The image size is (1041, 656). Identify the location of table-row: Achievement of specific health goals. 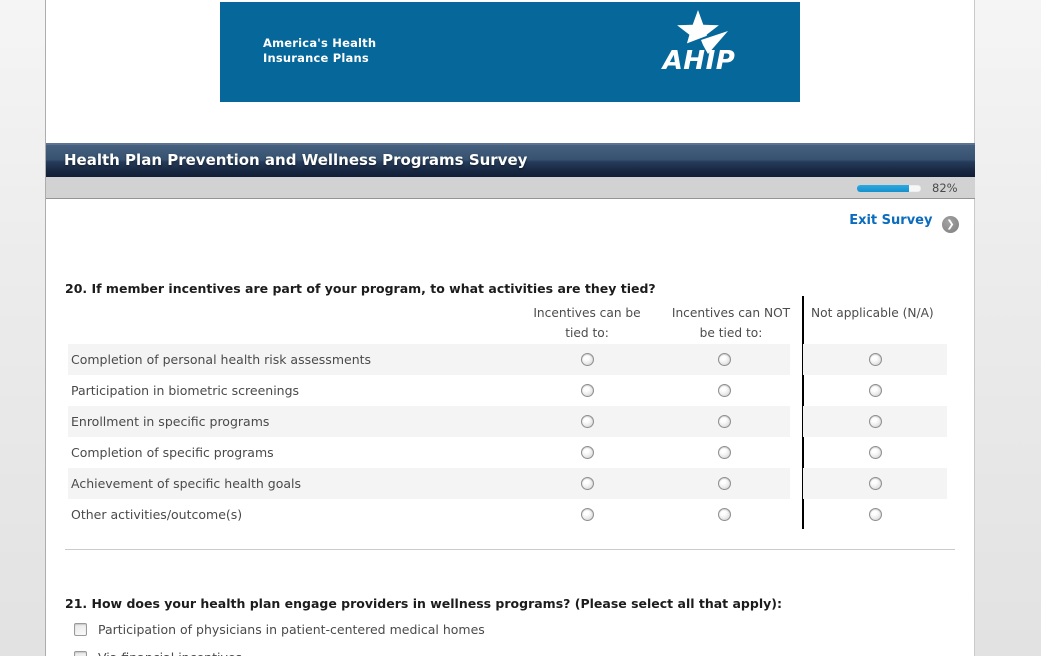
(507, 483).